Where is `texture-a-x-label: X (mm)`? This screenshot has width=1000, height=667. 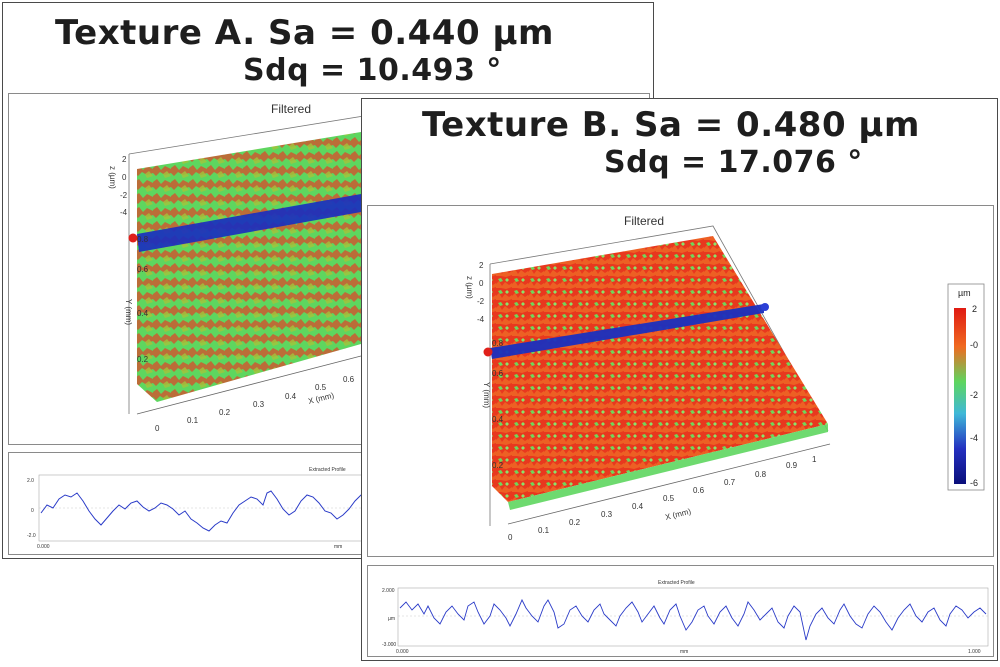 texture-a-x-label: X (mm) is located at coordinates (321, 398).